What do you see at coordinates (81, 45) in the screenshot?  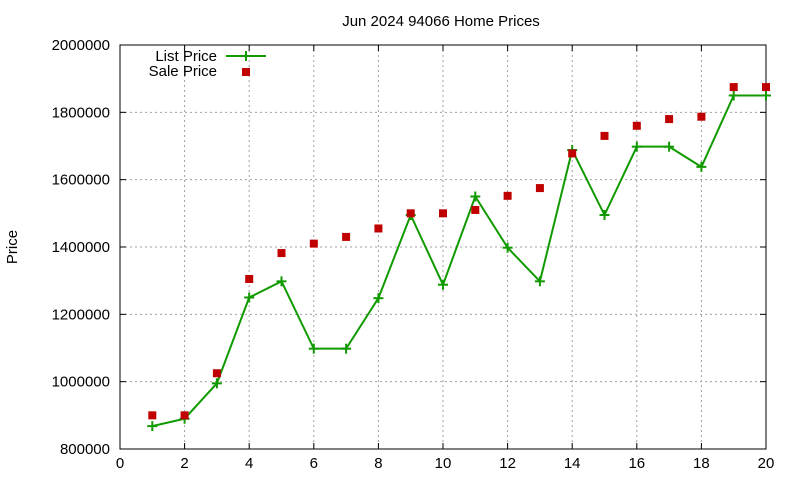 I see `y-tick-label: 2000000` at bounding box center [81, 45].